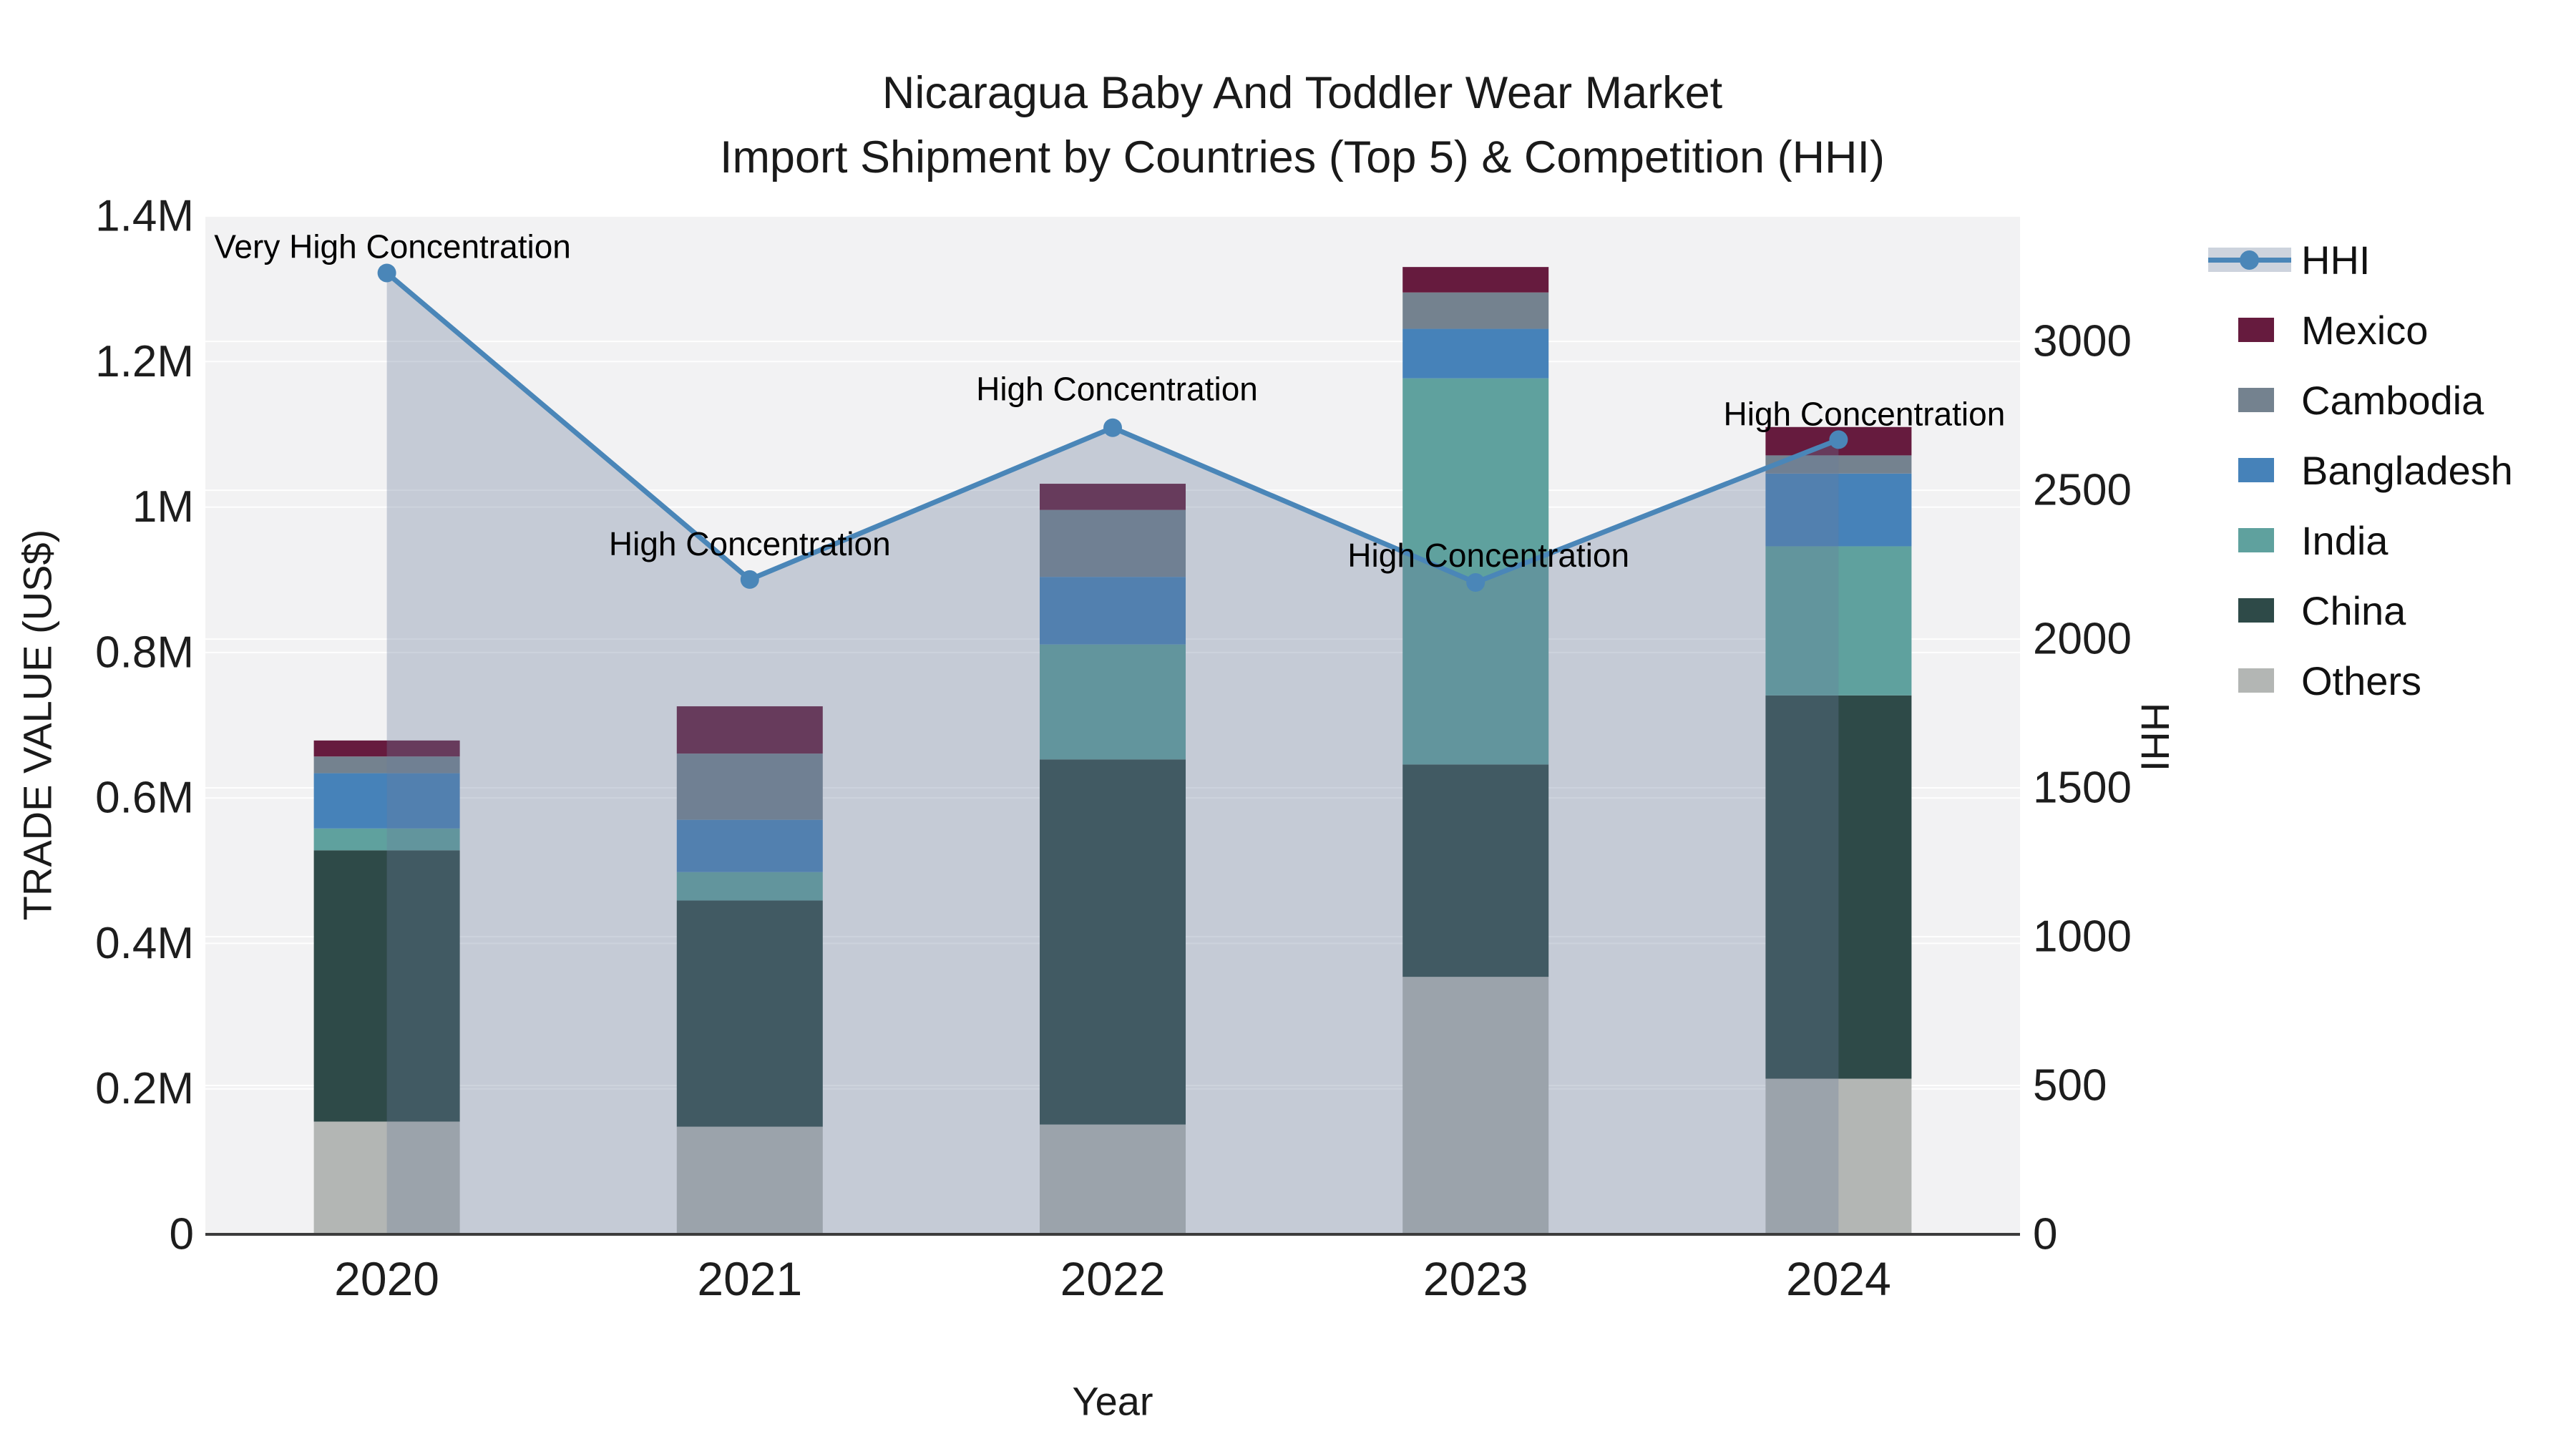 The image size is (2576, 1449). What do you see at coordinates (386, 273) in the screenshot?
I see `hhi-marker-2020` at bounding box center [386, 273].